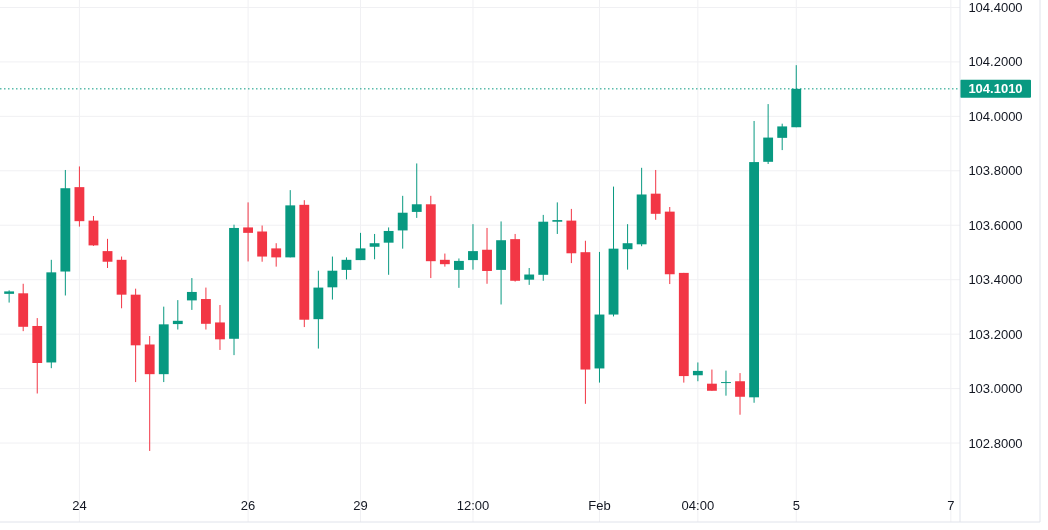 The width and height of the screenshot is (1048, 530). Describe the element at coordinates (995, 171) in the screenshot. I see `y-tick-label: 103.8000` at that location.